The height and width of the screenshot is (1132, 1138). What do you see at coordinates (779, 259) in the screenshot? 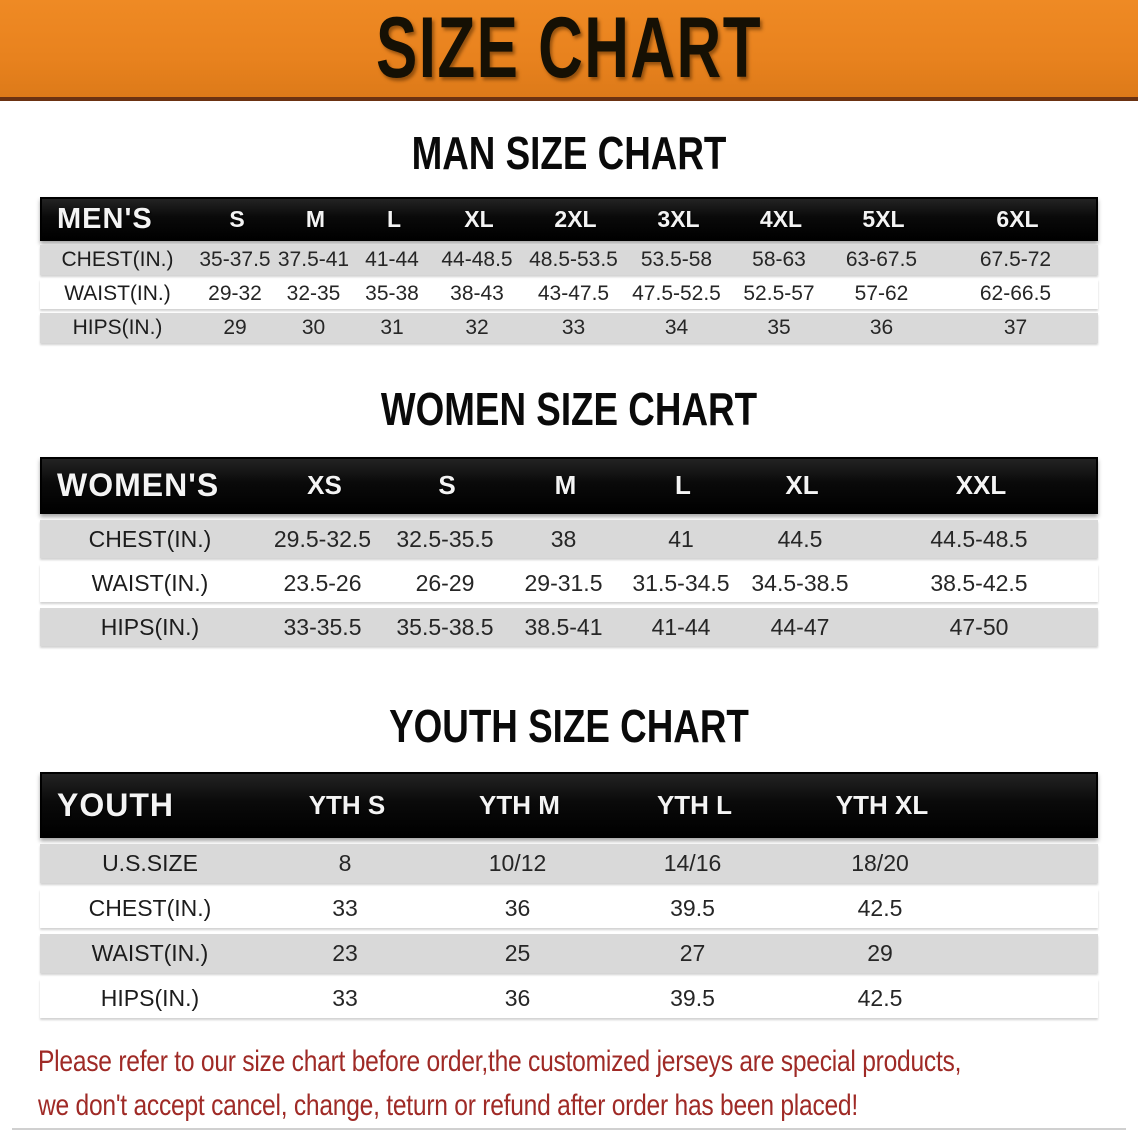
I see `size-value: 58-63` at bounding box center [779, 259].